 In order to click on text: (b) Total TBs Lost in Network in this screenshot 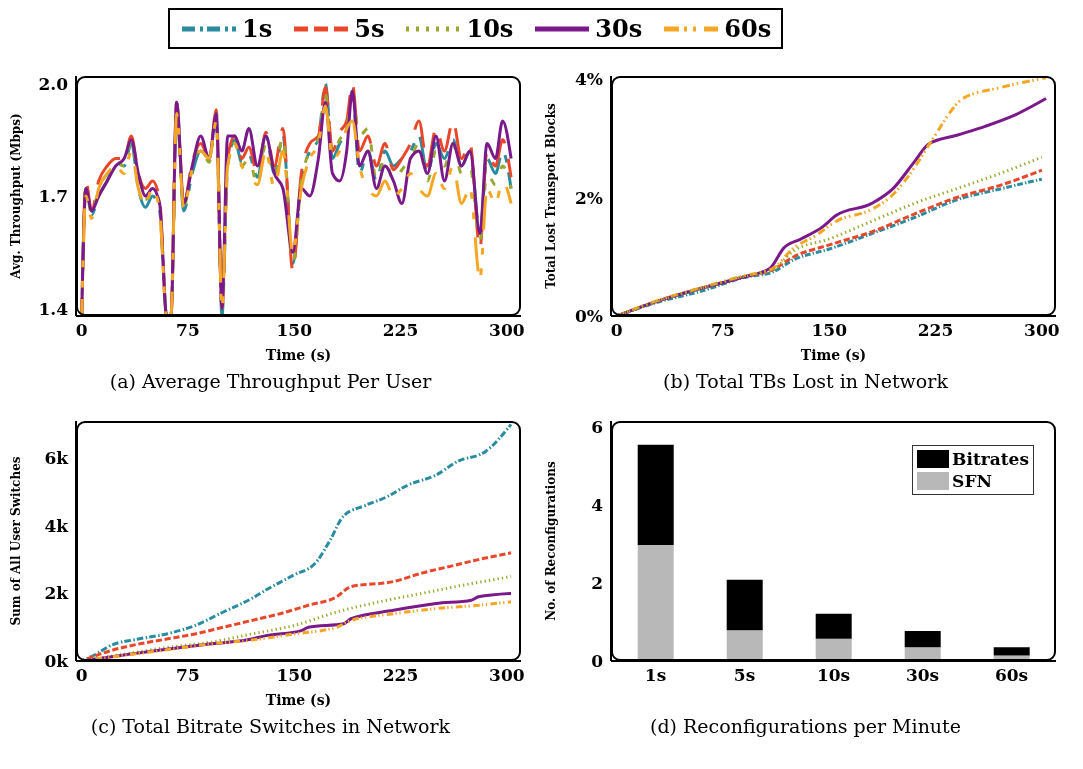, I will do `click(805, 381)`.